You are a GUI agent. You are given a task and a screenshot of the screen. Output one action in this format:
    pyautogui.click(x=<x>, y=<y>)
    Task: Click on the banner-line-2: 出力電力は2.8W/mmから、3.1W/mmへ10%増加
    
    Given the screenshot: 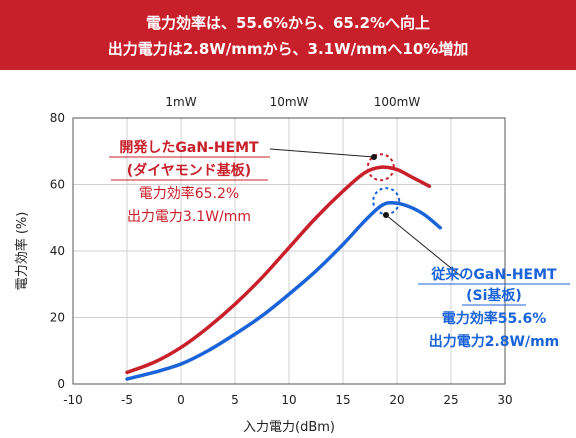 What is the action you would take?
    pyautogui.click(x=288, y=49)
    